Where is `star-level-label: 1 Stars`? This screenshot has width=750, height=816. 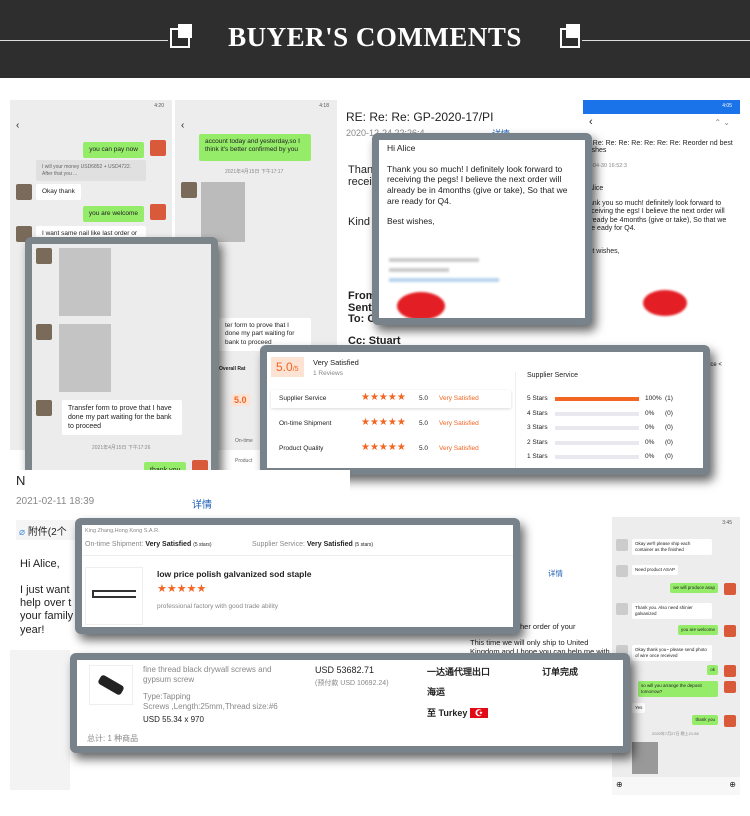
star-level-label: 1 Stars is located at coordinates (537, 456).